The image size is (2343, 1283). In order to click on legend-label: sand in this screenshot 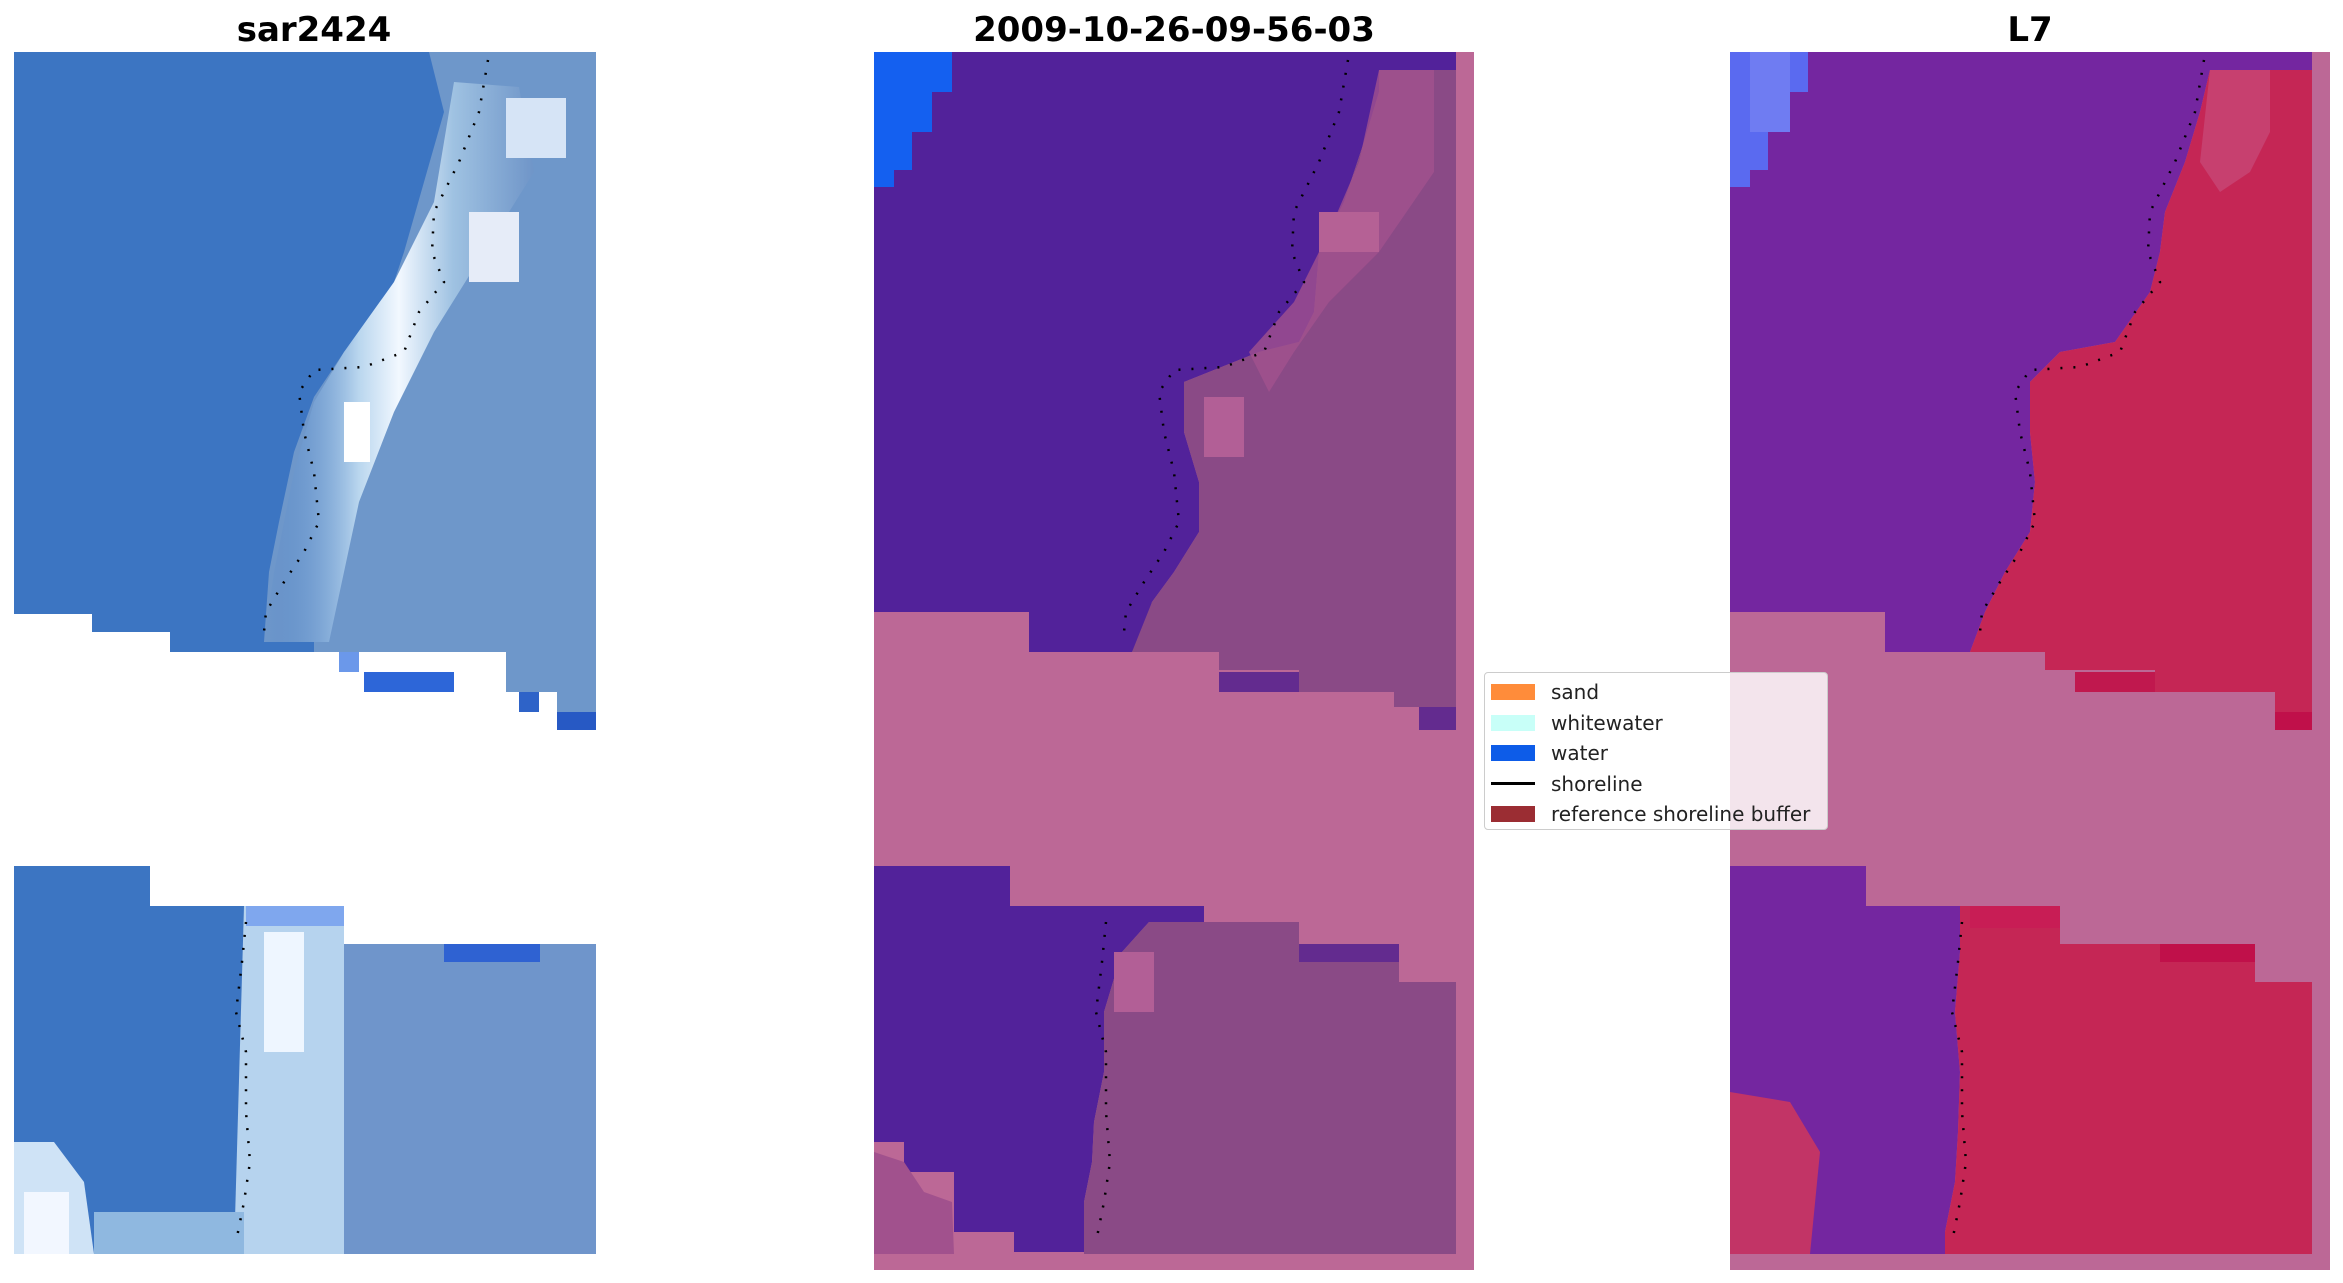, I will do `click(1575, 692)`.